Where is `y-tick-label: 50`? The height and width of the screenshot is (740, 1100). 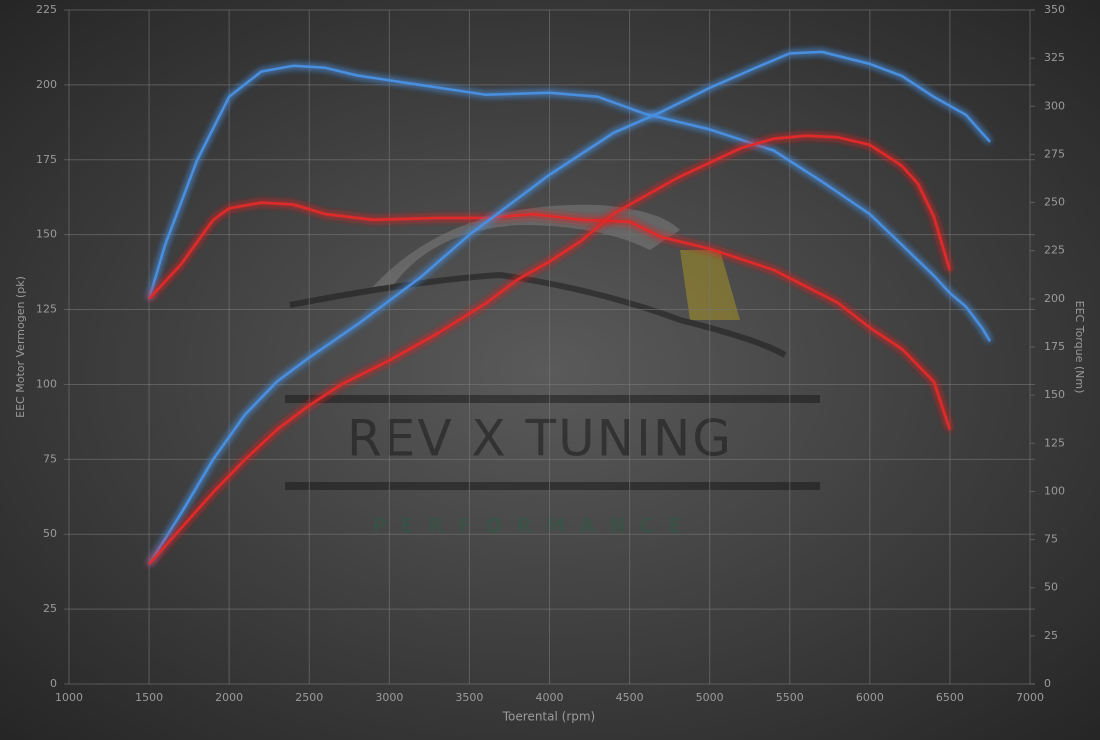 y-tick-label: 50 is located at coordinates (50, 533).